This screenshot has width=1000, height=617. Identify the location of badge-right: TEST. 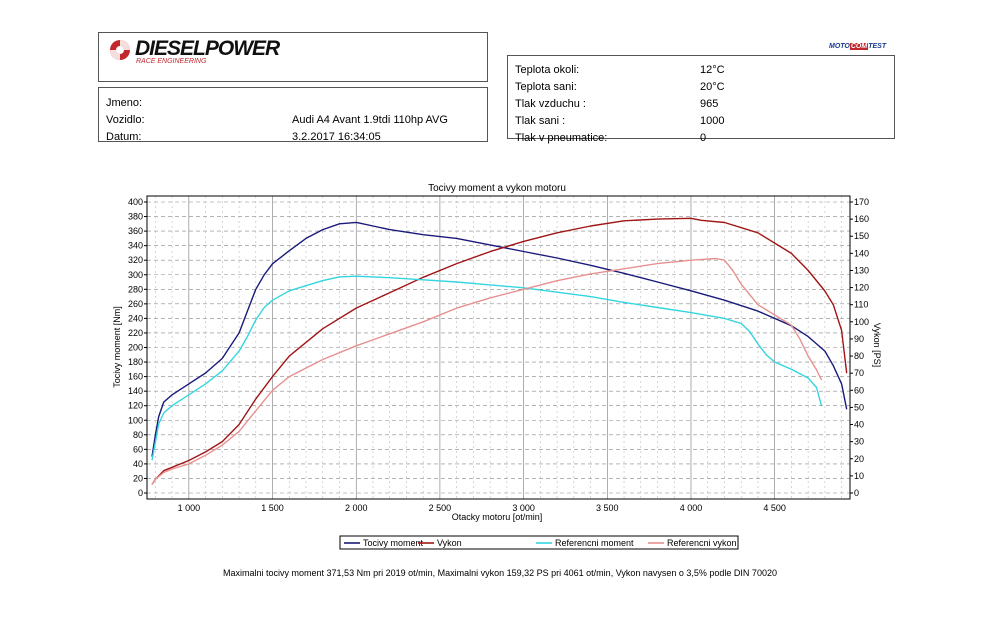
(877, 46).